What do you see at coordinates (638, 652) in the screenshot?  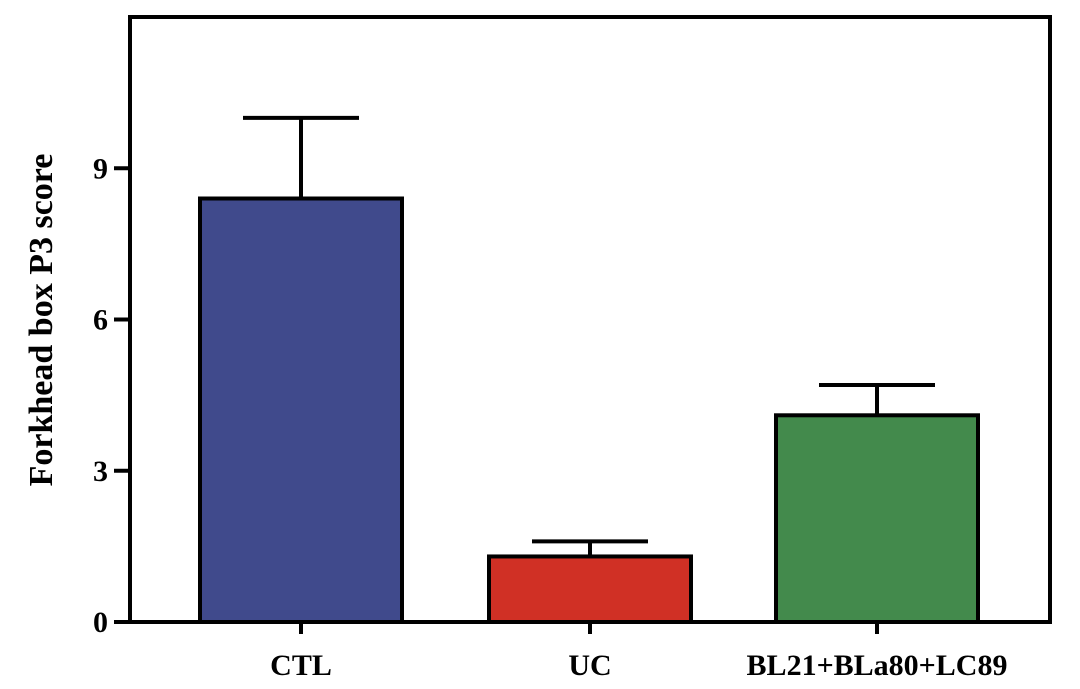 I see `x-axis-ticks: CTL UC BL21+BLa80+LC89` at bounding box center [638, 652].